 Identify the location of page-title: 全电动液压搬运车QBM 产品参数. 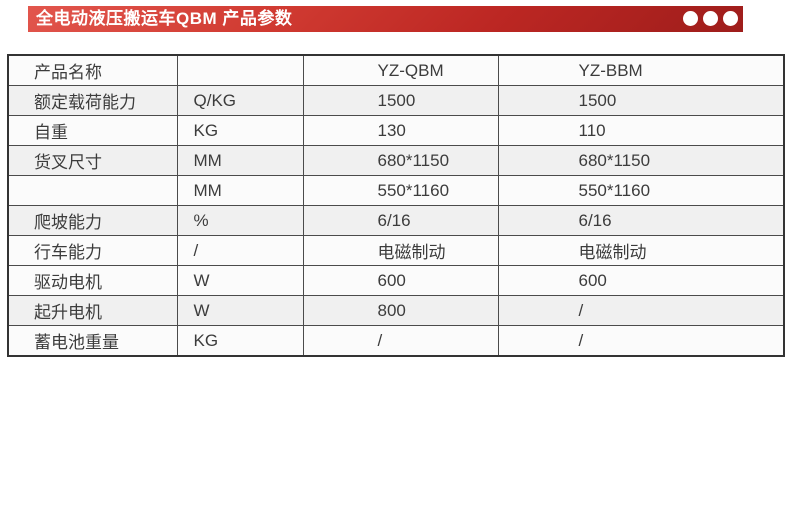
(164, 18).